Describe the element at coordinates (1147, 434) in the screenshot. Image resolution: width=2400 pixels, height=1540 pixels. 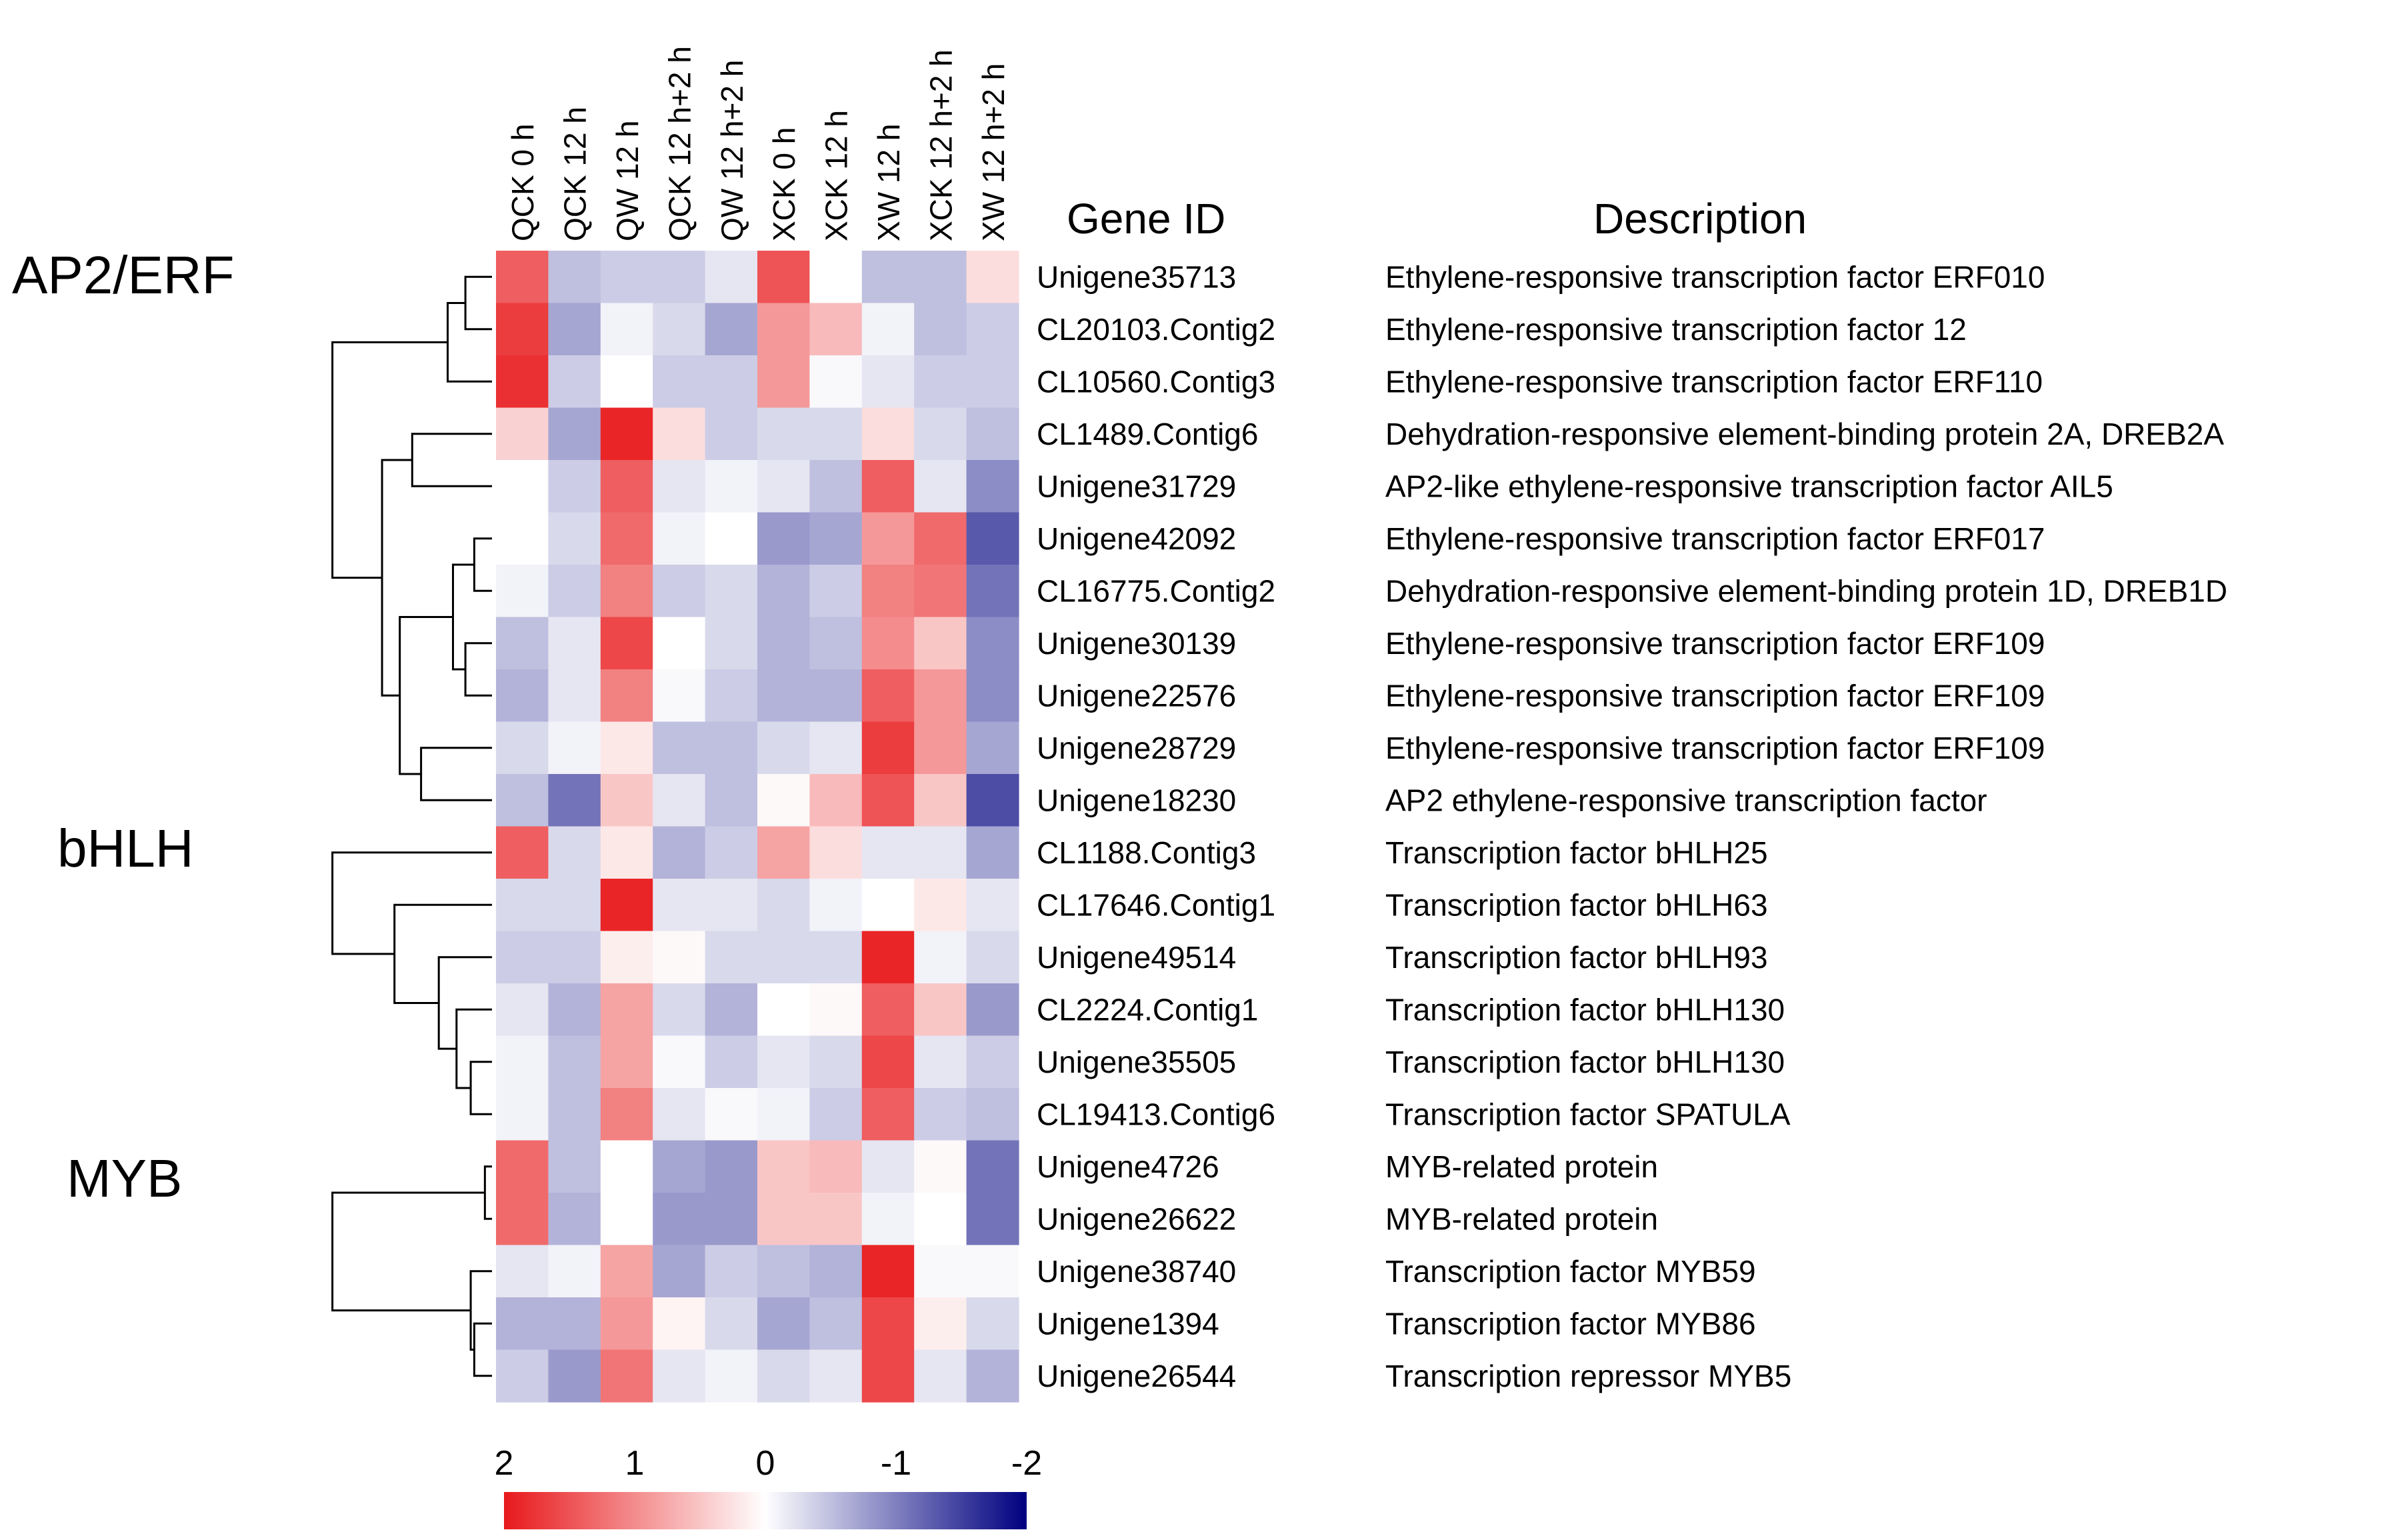
I see `gene-id-label: CL1489.Contig6` at that location.